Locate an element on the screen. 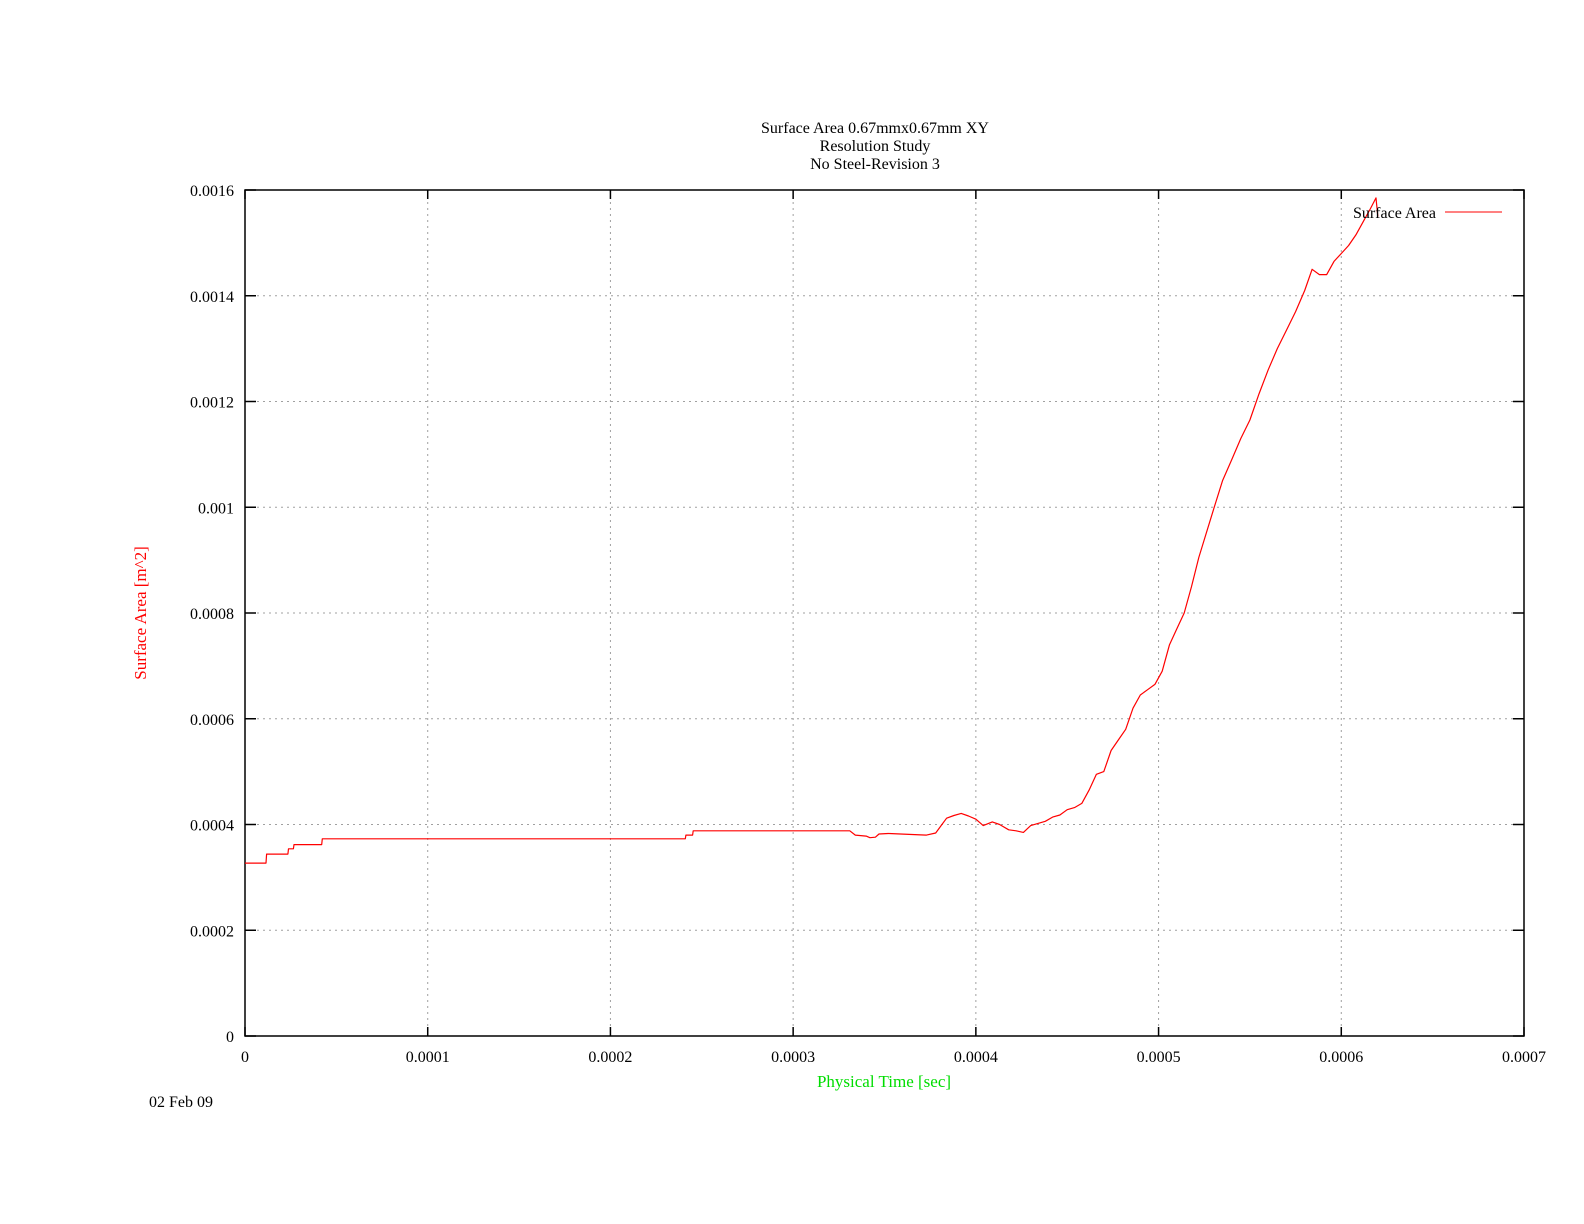 The image size is (1584, 1224). chart-title-line-1: Surface Area 0.67mmx0.67mm XY is located at coordinates (875, 128).